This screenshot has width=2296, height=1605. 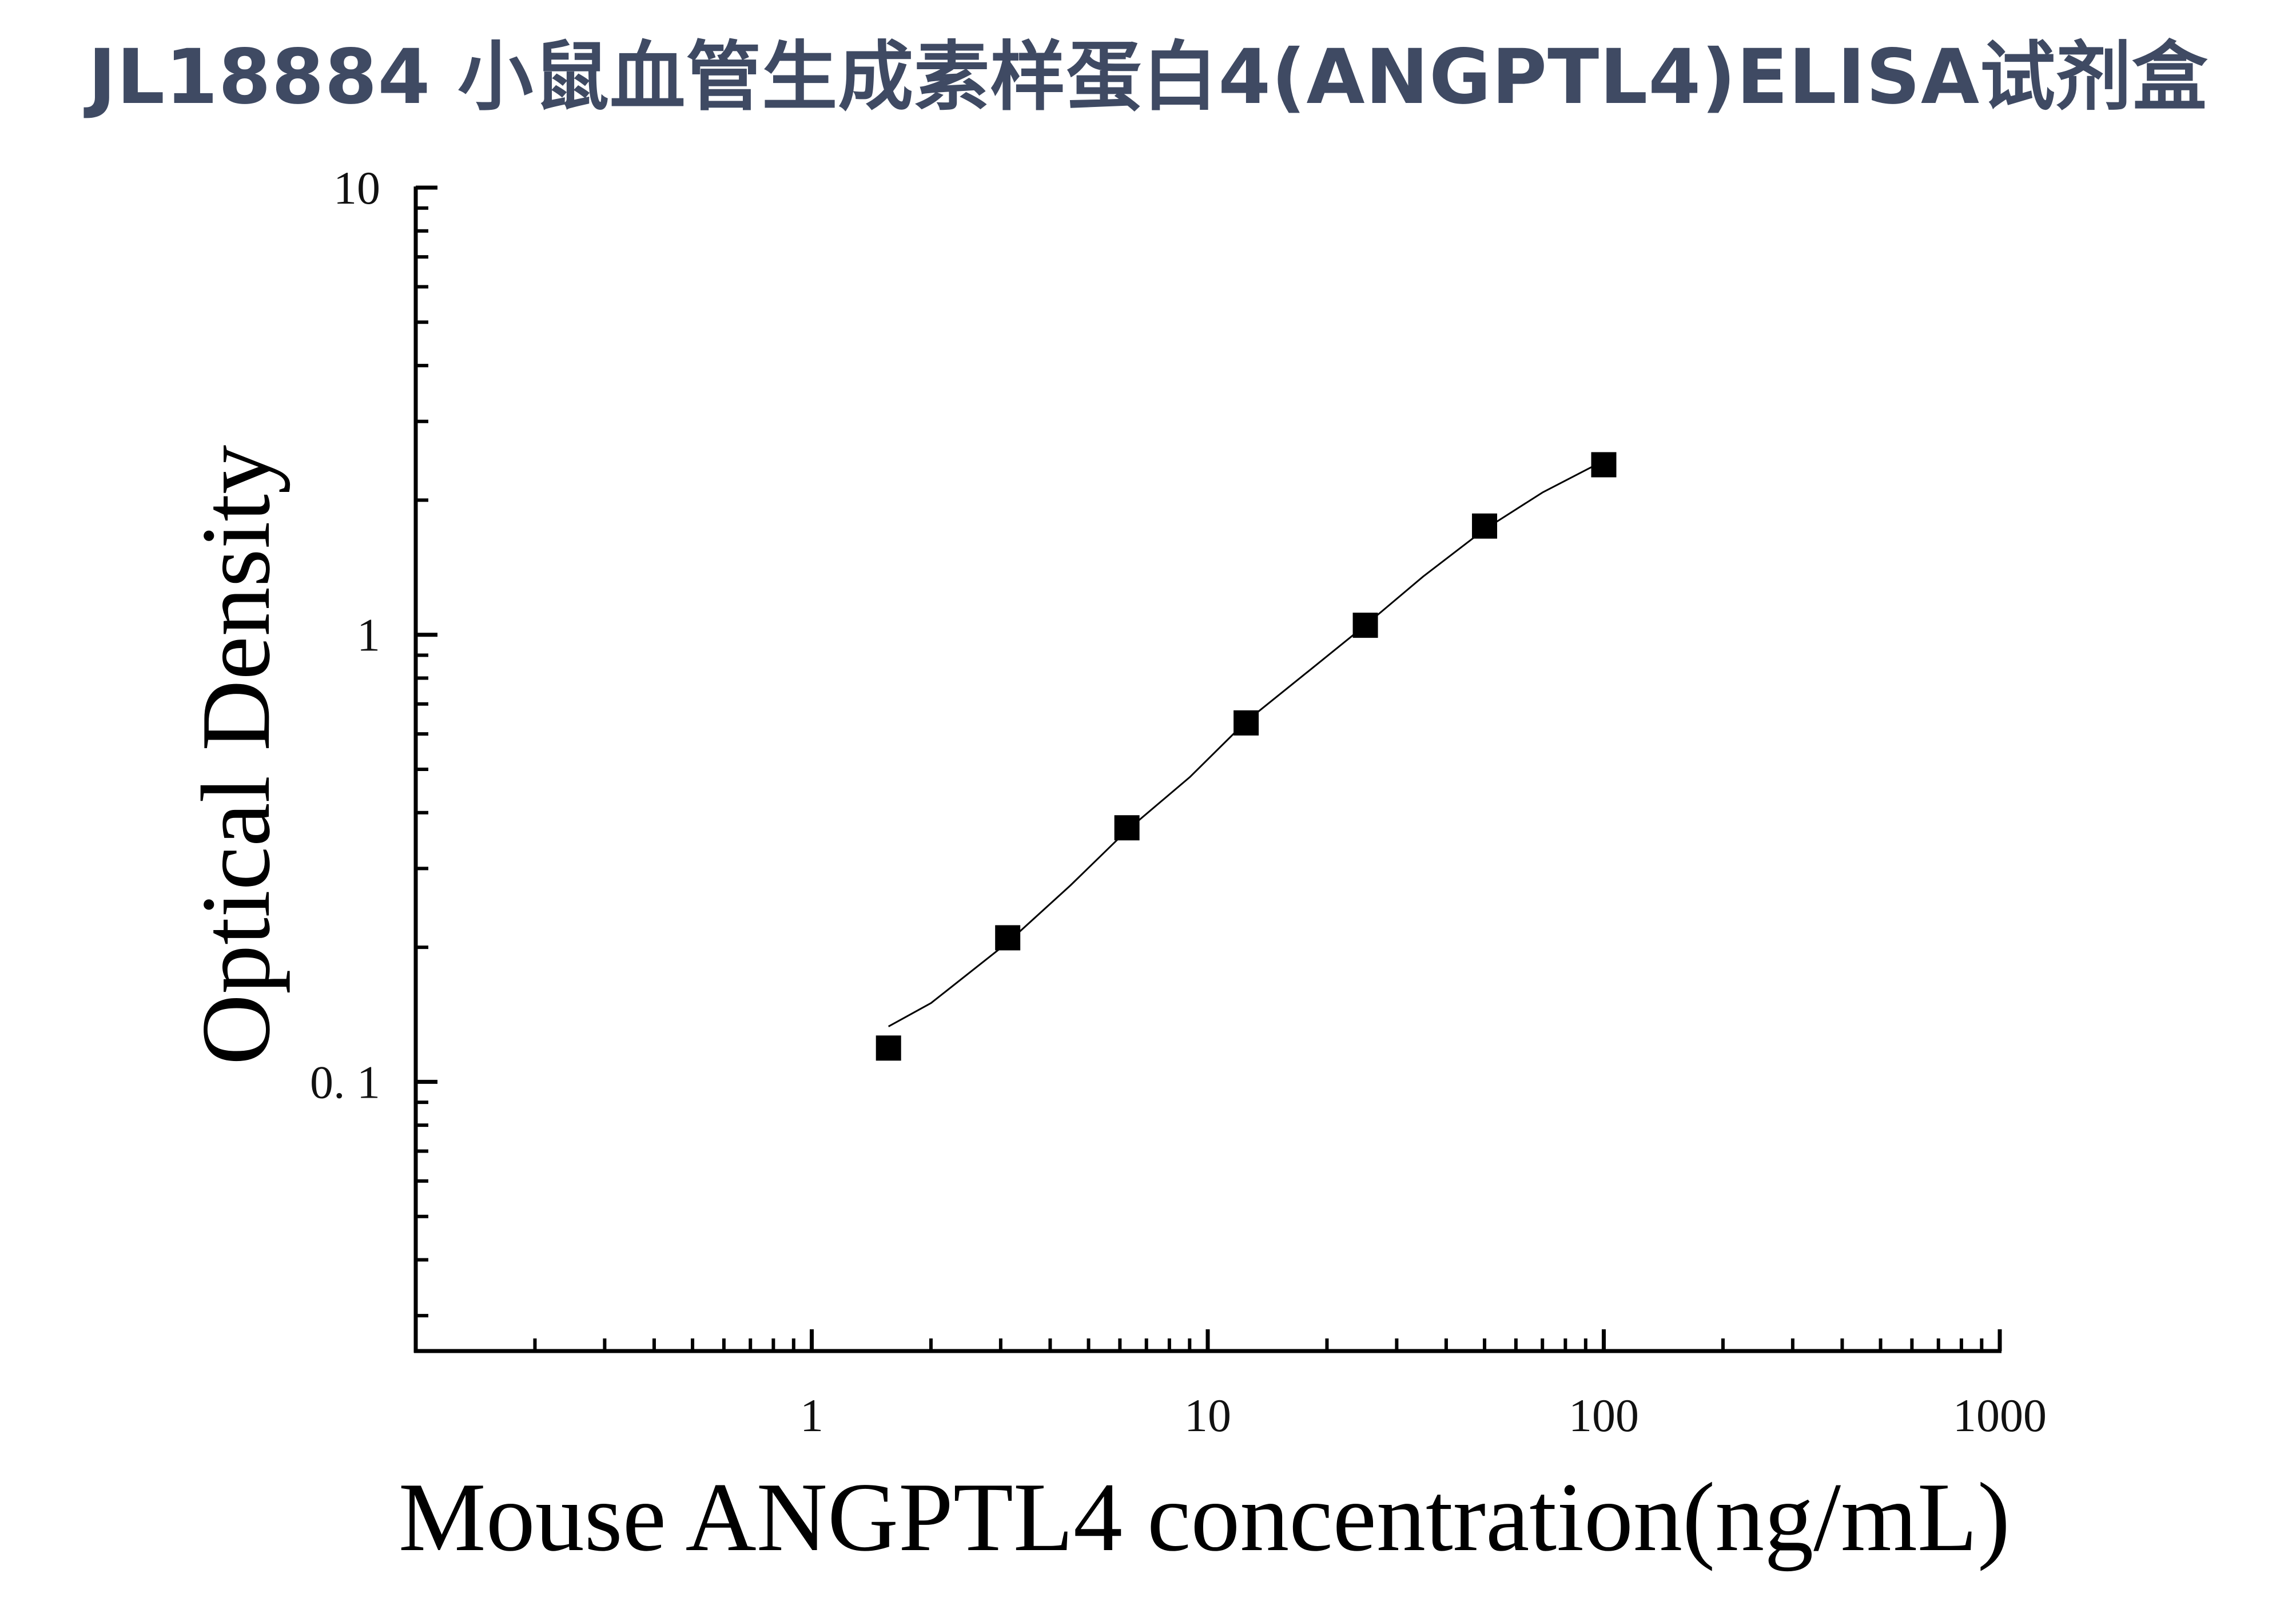 What do you see at coordinates (812, 1415) in the screenshot?
I see `x-tick-label: 1` at bounding box center [812, 1415].